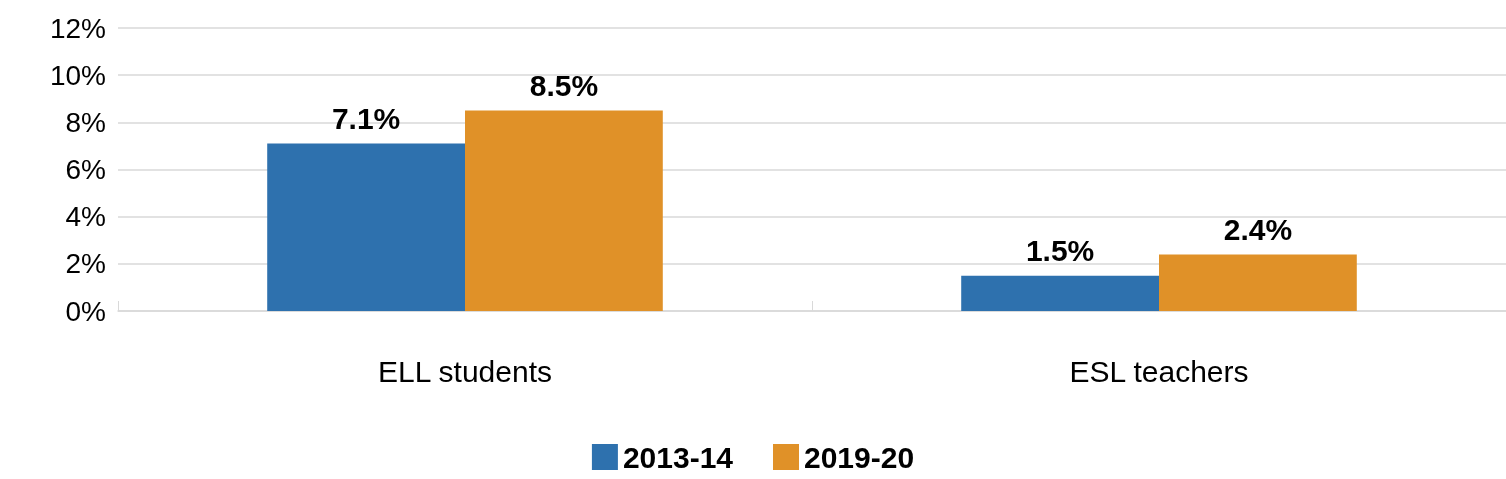  I want to click on data-label: 7.1%, so click(366, 119).